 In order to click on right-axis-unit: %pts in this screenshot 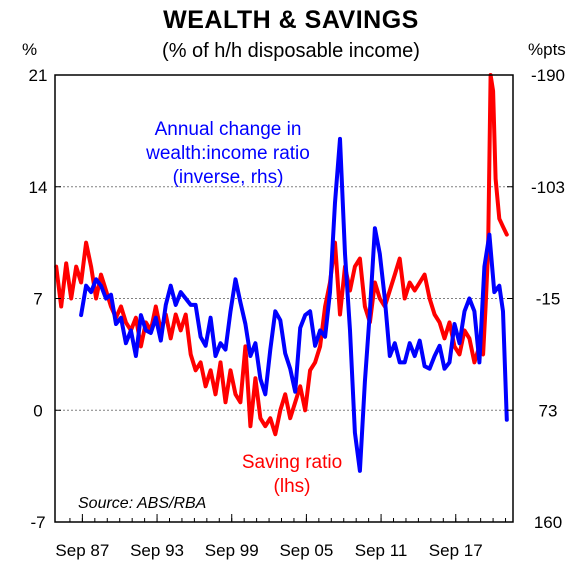, I will do `click(547, 49)`.